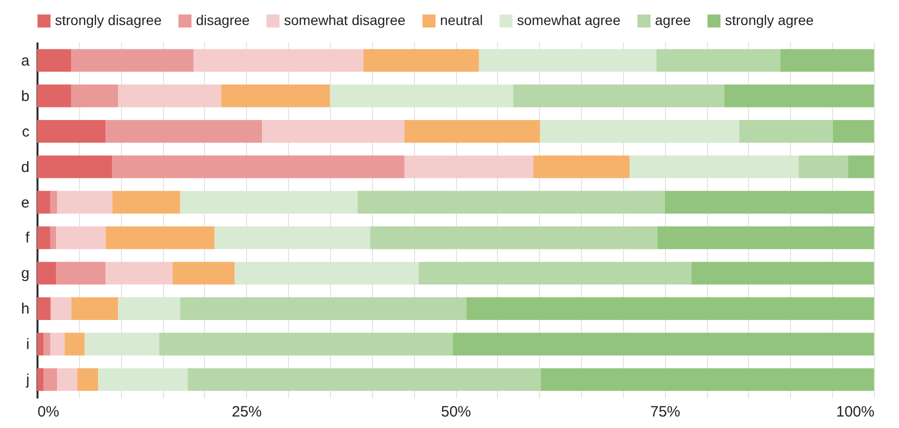  I want to click on y-tick-label: i, so click(28, 345).